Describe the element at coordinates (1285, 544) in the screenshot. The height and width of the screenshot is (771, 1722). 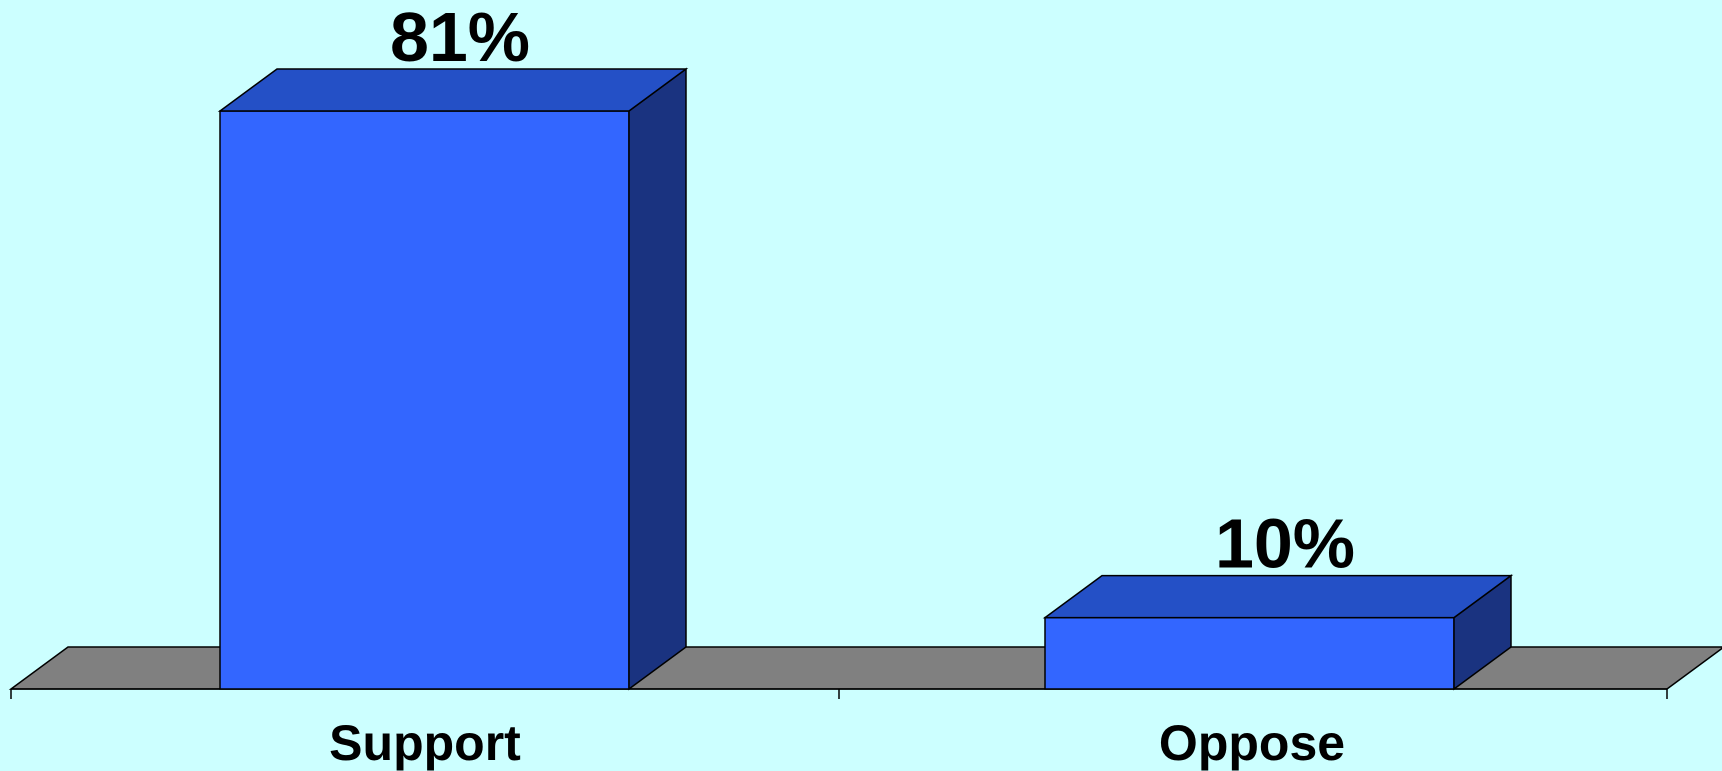
I see `data-label-oppose: 10%` at that location.